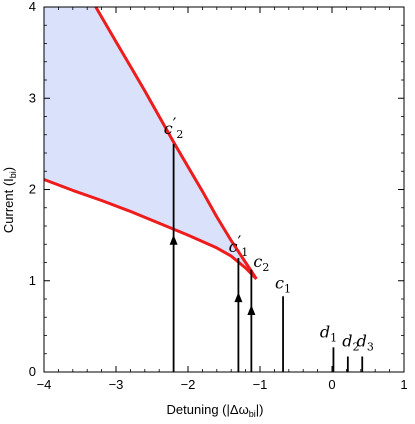 The height and width of the screenshot is (424, 415). What do you see at coordinates (32, 280) in the screenshot?
I see `y-tick-label: 1` at bounding box center [32, 280].